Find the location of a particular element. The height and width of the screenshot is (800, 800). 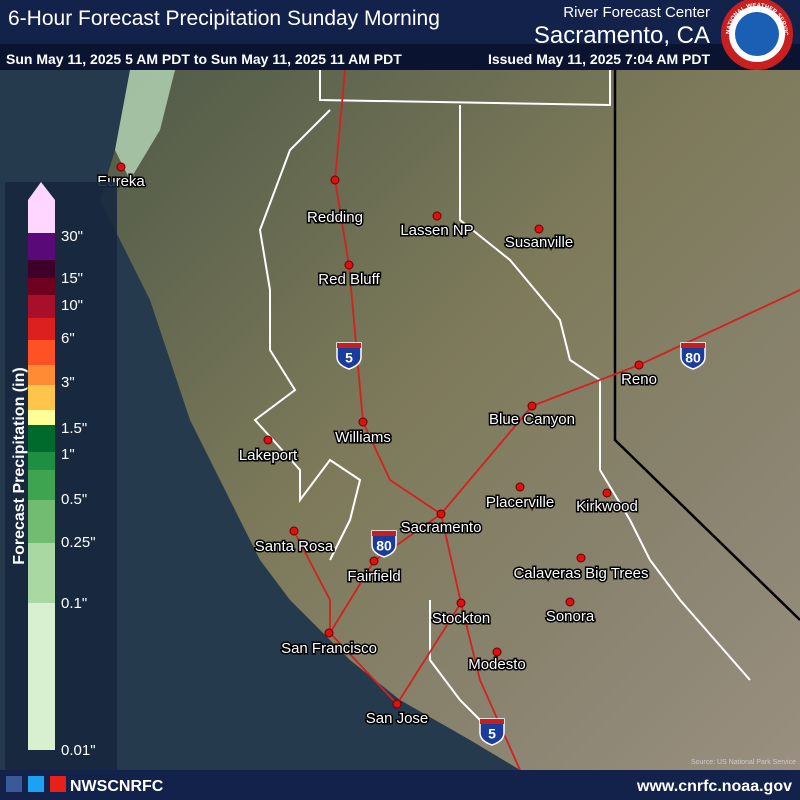

office: Sacramento, CA is located at coordinates (622, 35).